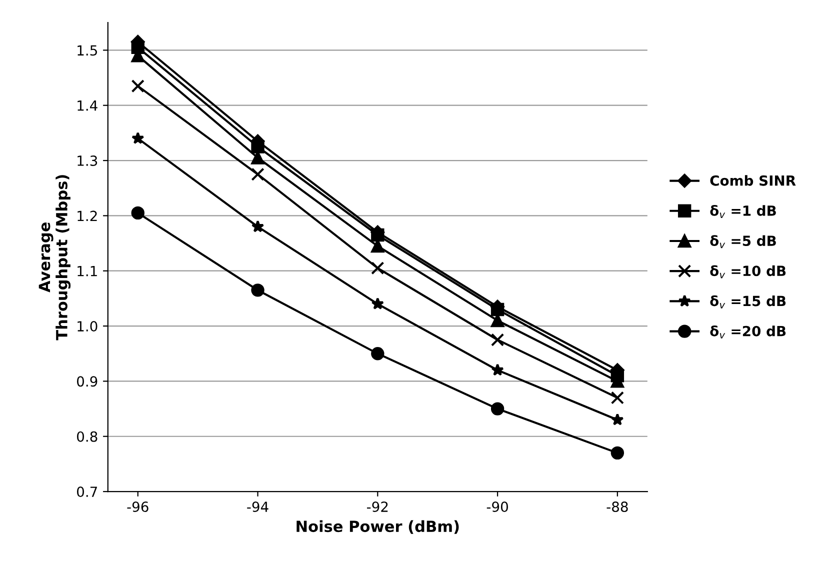 The height and width of the screenshot is (565, 830). What do you see at coordinates (137, 507) in the screenshot?
I see `x-tick-label: -96` at bounding box center [137, 507].